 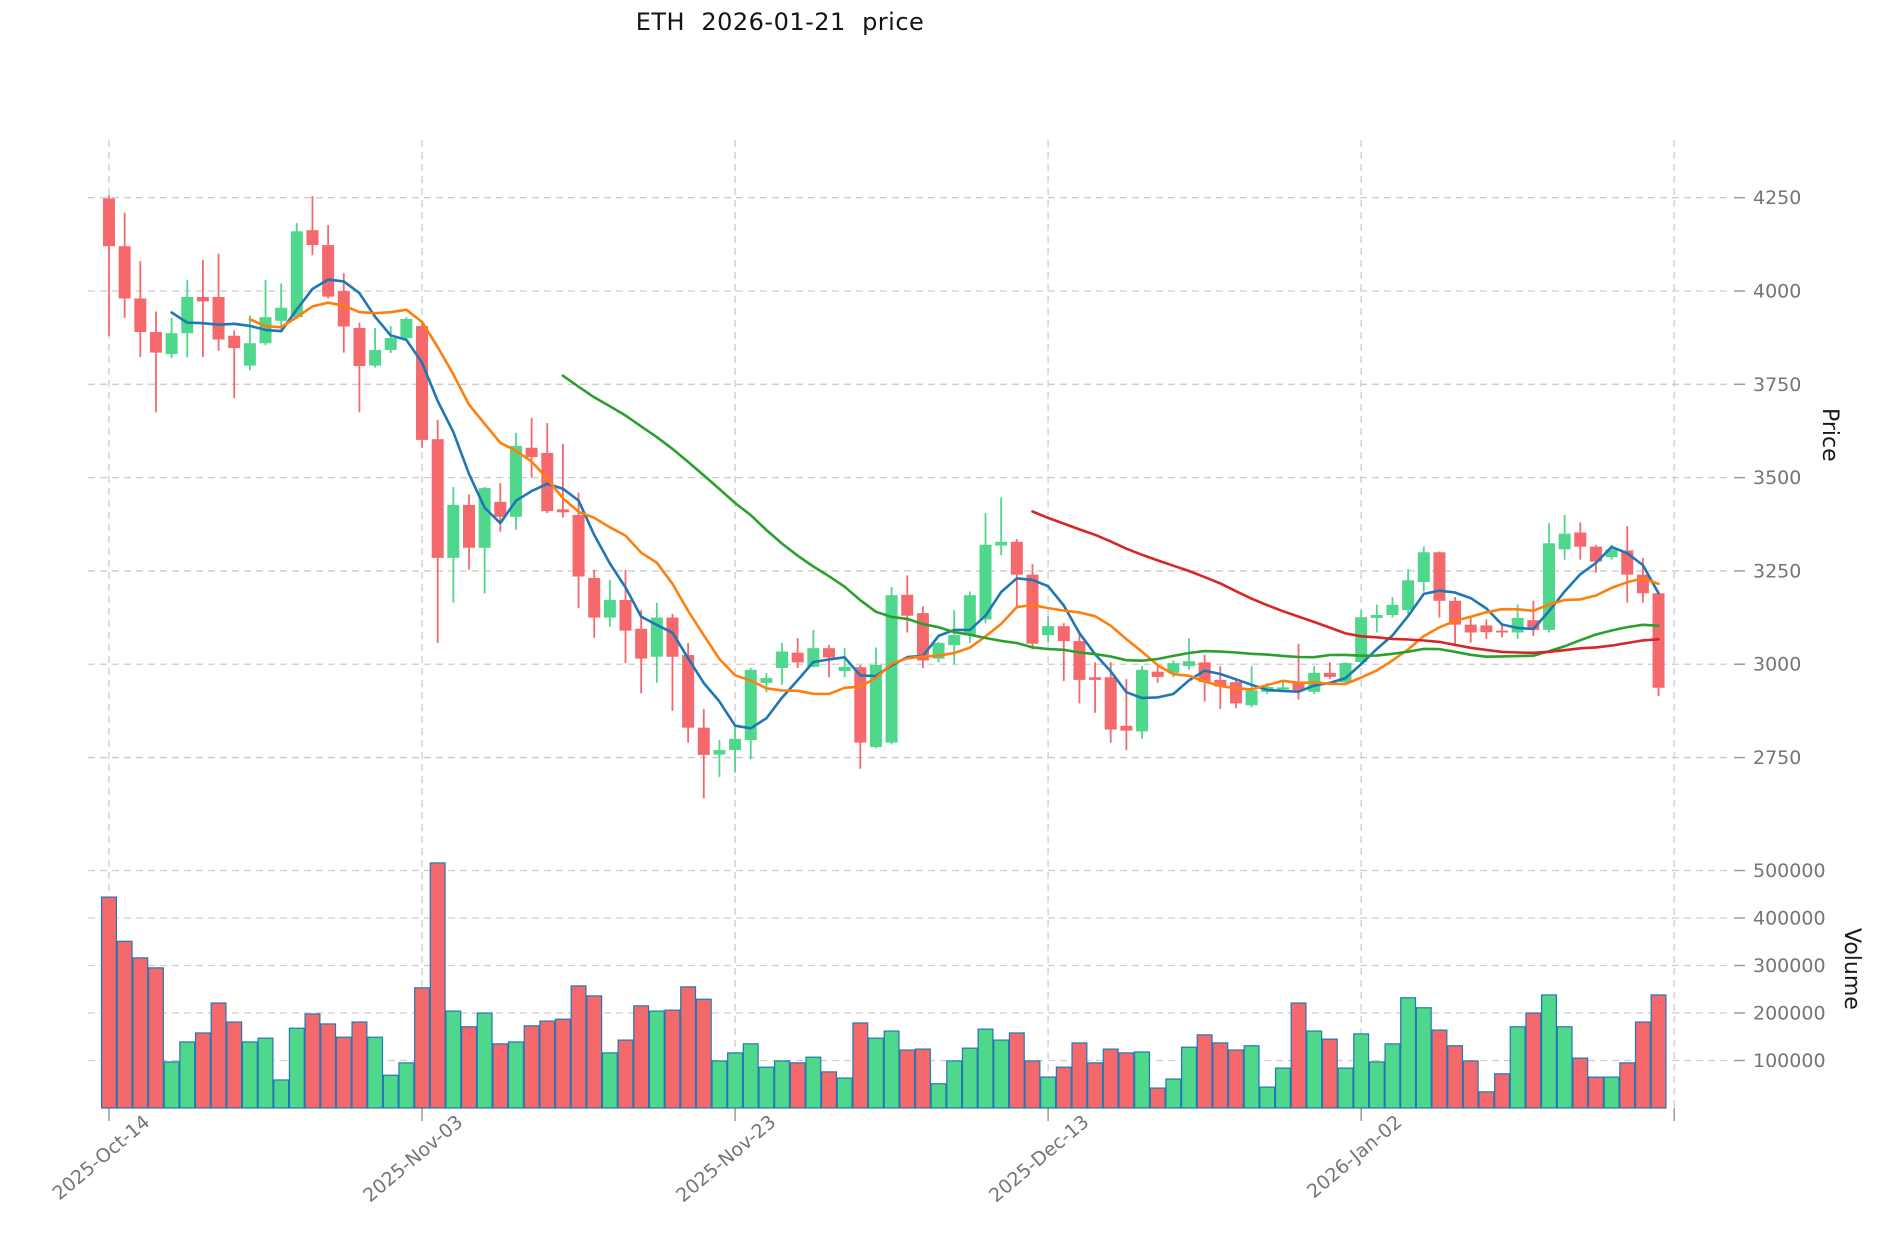 What do you see at coordinates (1789, 1061) in the screenshot?
I see `volume-tick-label: 100000` at bounding box center [1789, 1061].